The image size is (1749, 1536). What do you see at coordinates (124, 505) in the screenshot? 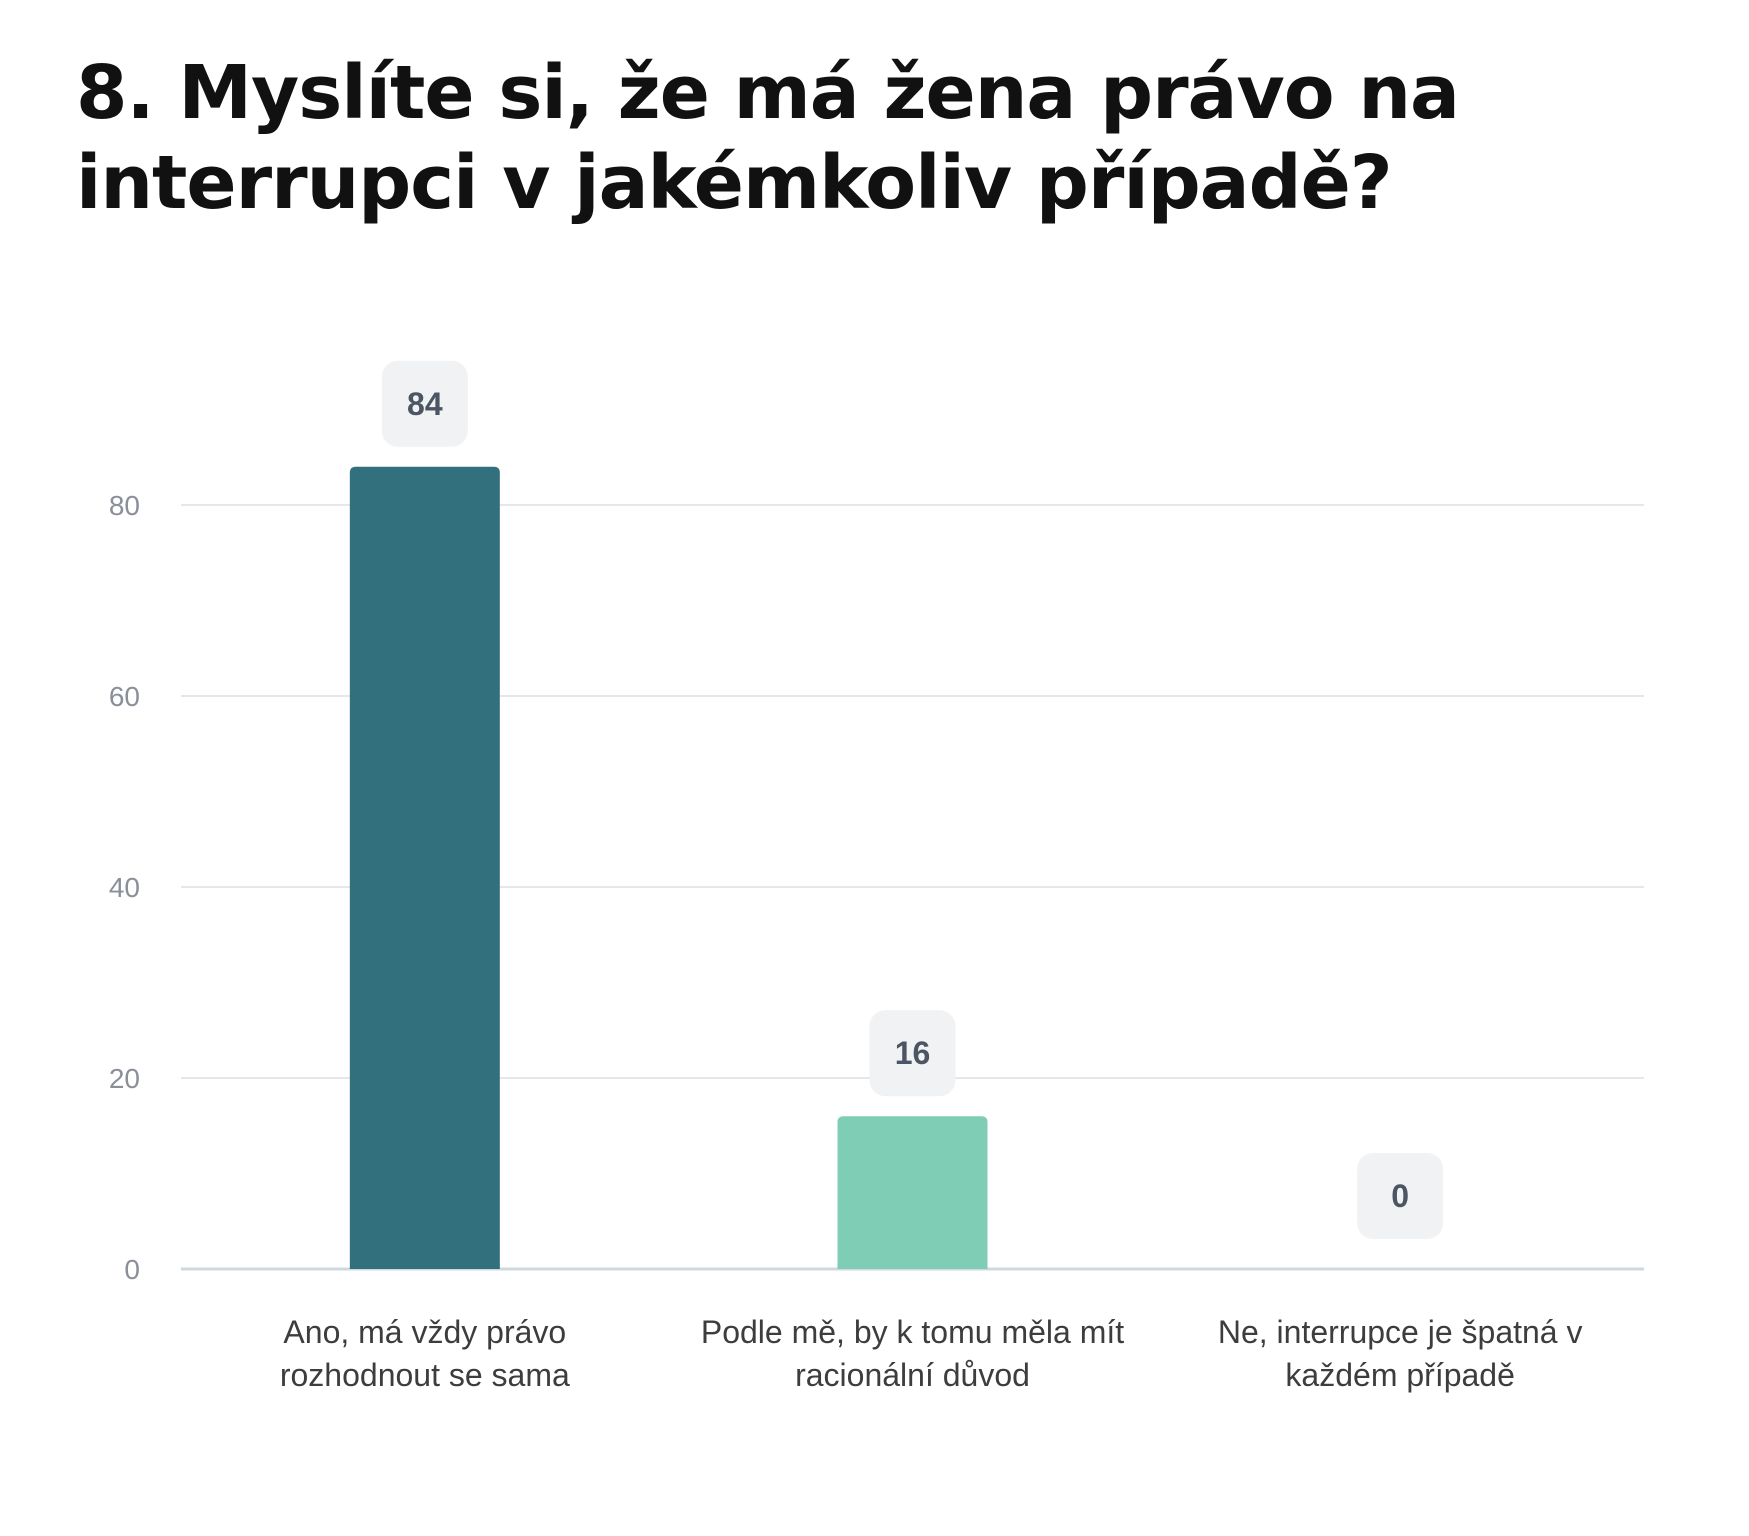
I see `y-tick-label: 80` at bounding box center [124, 505].